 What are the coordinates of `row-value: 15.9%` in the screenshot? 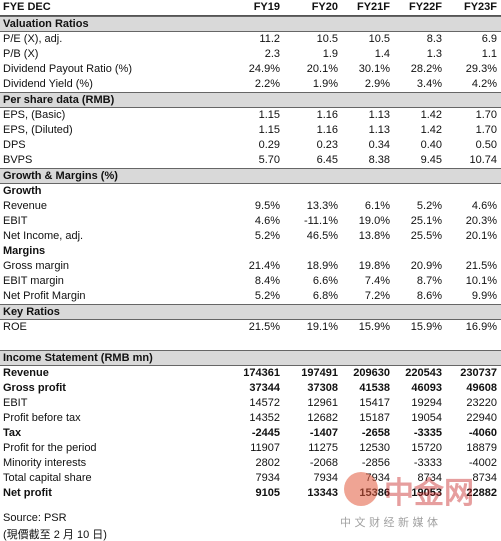 It's located at (426, 327).